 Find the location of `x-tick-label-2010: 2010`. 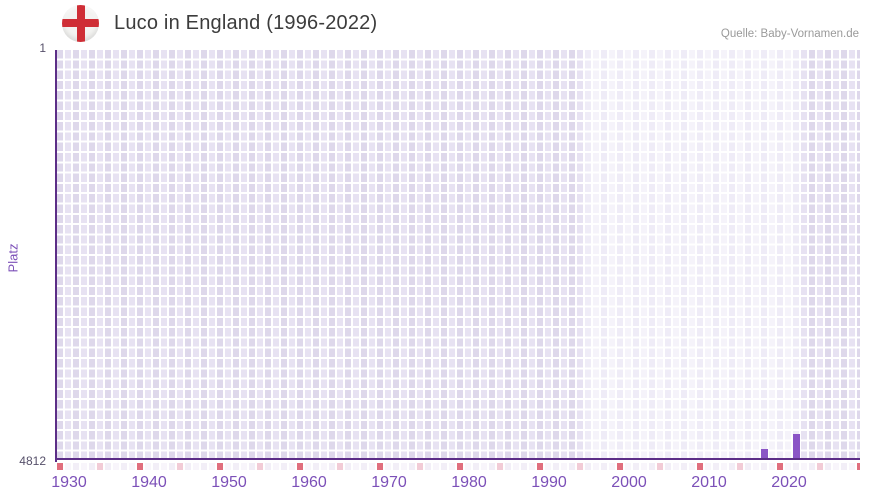

x-tick-label-2010: 2010 is located at coordinates (709, 482).